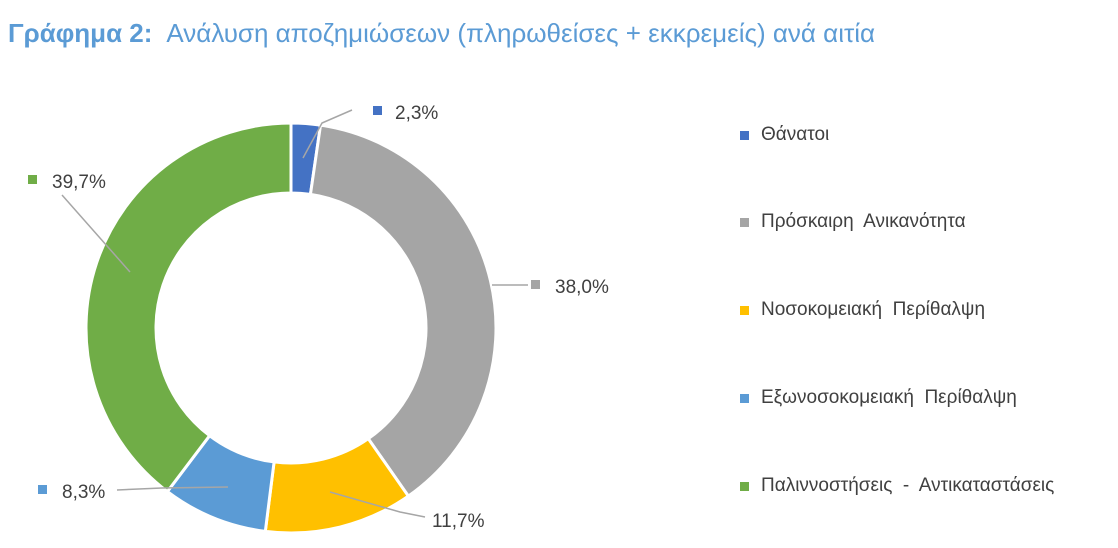 The width and height of the screenshot is (1118, 548). I want to click on legend-label-1: Θάνατοι, so click(795, 134).